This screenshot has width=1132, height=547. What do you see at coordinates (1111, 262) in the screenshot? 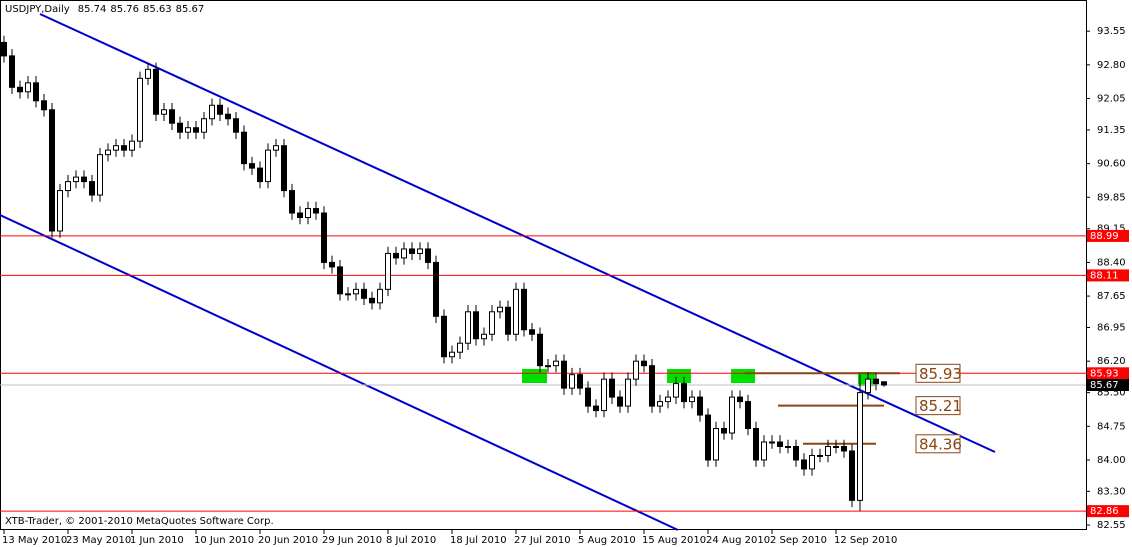
I see `y-tick-label: 88.40` at bounding box center [1111, 262].